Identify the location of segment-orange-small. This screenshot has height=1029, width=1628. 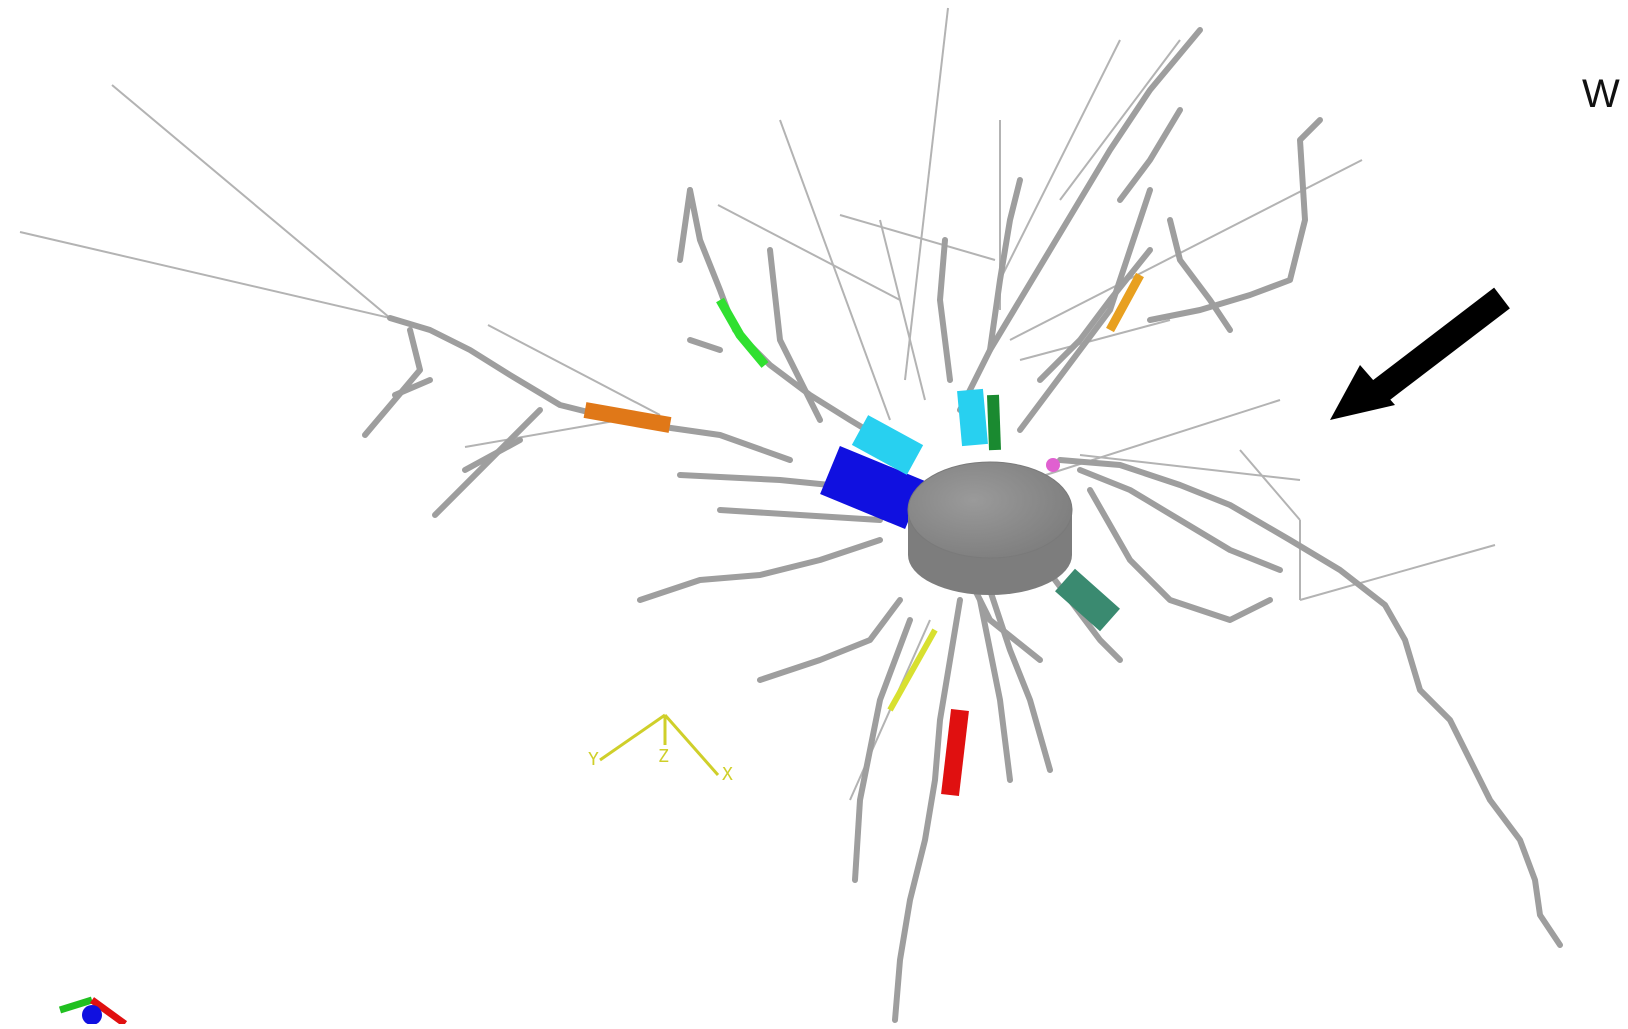
(1125, 302).